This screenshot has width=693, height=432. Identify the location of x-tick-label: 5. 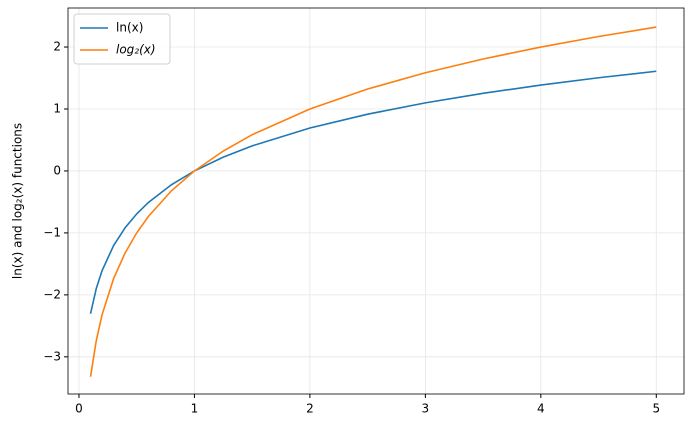
(656, 409).